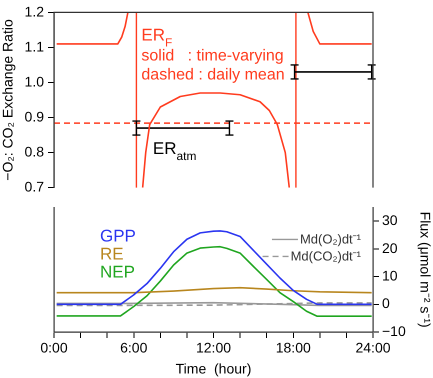 The width and height of the screenshot is (433, 378). Describe the element at coordinates (34, 151) in the screenshot. I see `y-tick-label: 0.8` at that location.